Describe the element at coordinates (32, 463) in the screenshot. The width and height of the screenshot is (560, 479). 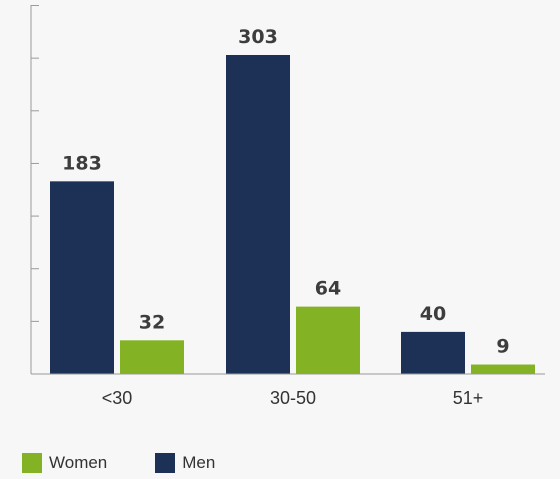
I see `legend-swatch-women` at that location.